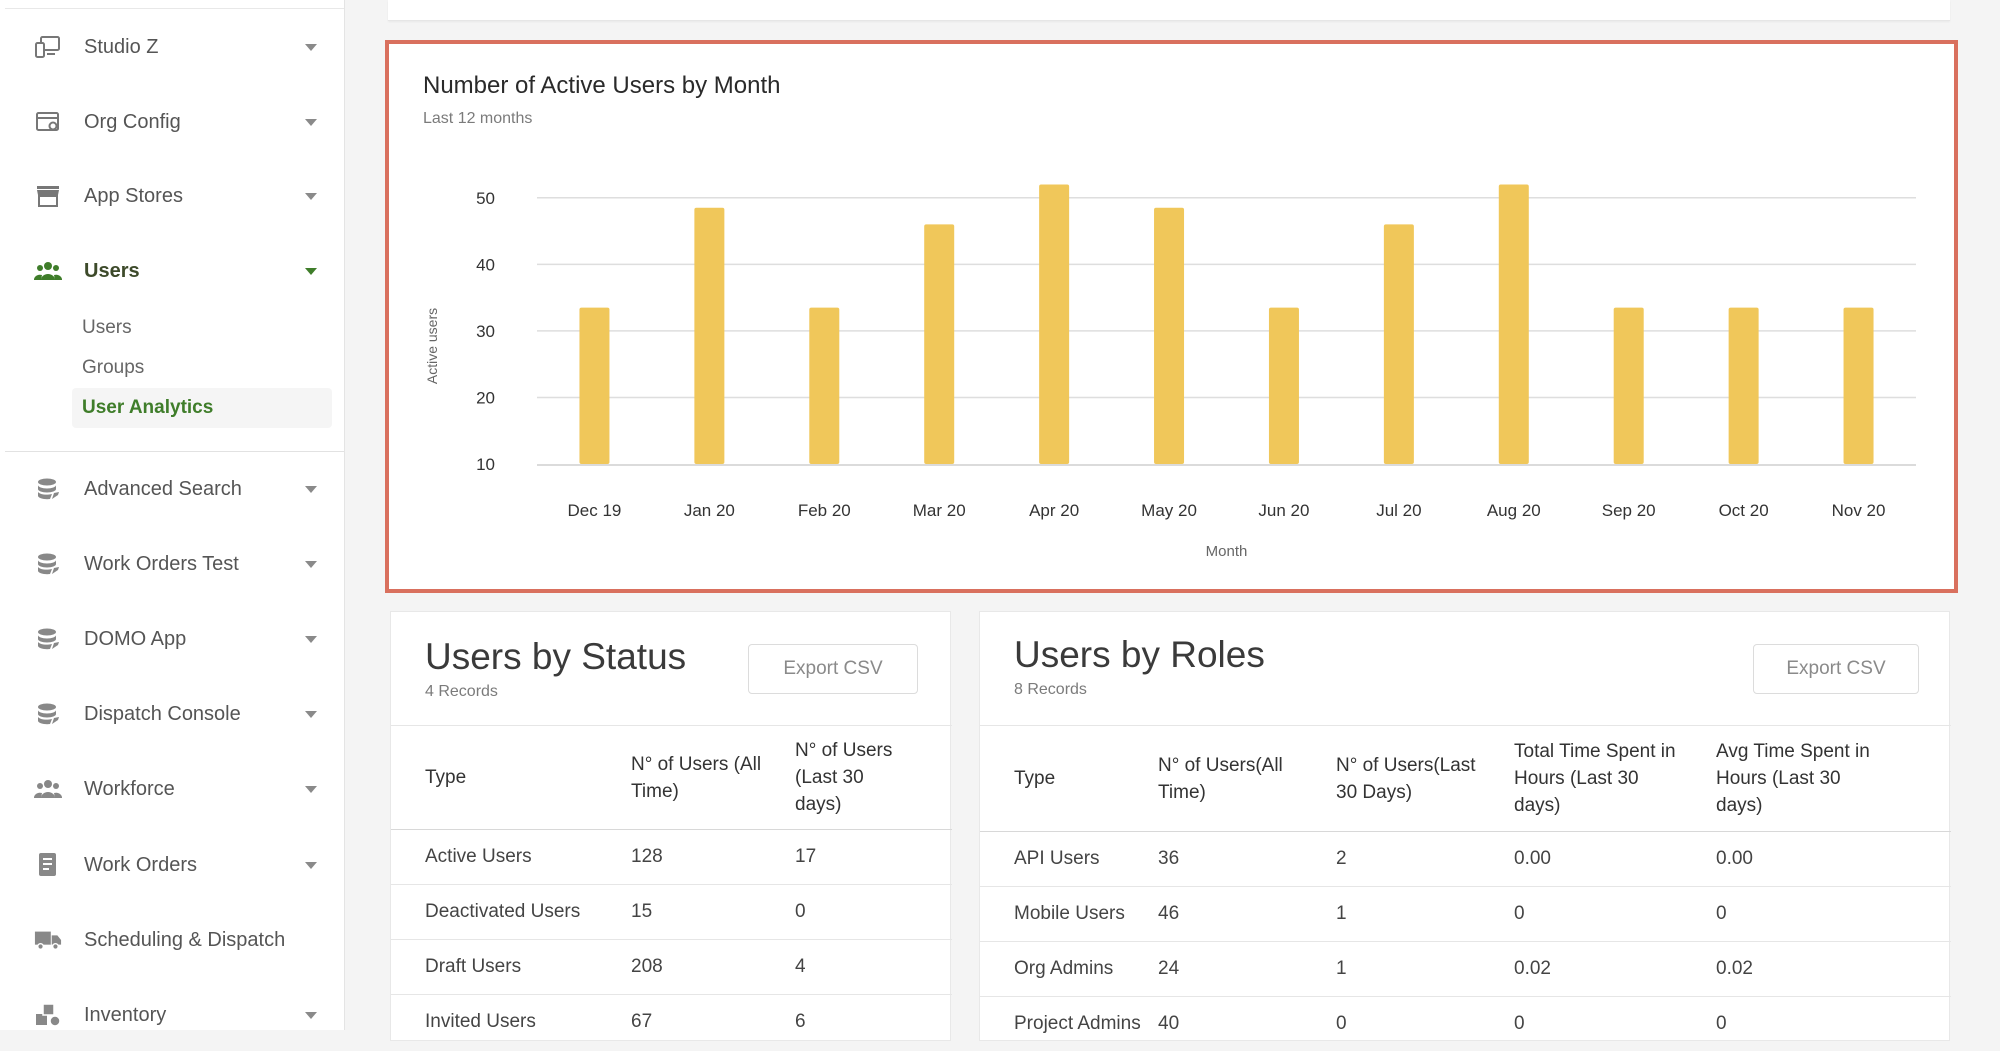 Image resolution: width=2000 pixels, height=1051 pixels. Describe the element at coordinates (1514, 510) in the screenshot. I see `x-tick-label: Aug 20` at that location.